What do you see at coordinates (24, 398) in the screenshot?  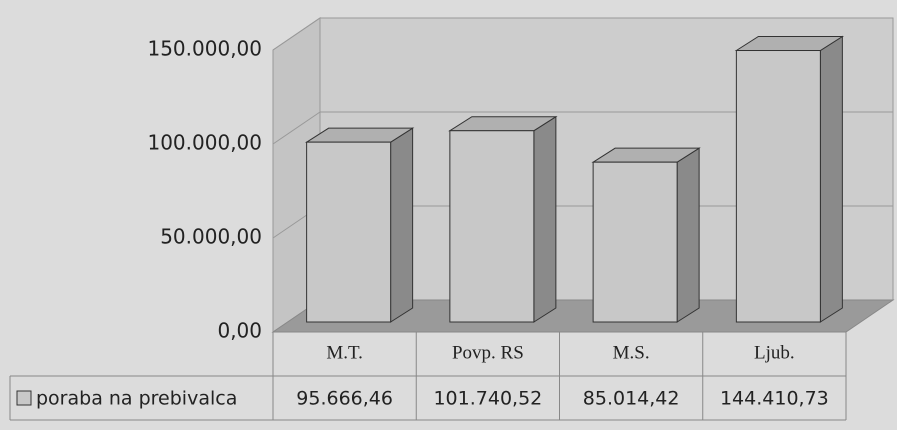 I see `legend-swatch` at bounding box center [24, 398].